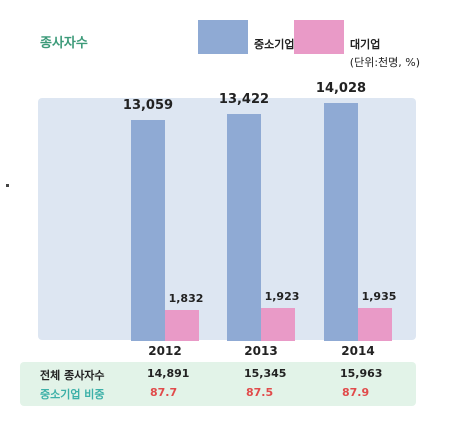  What do you see at coordinates (358, 351) in the screenshot?
I see `year-label-2014: 2014` at bounding box center [358, 351].